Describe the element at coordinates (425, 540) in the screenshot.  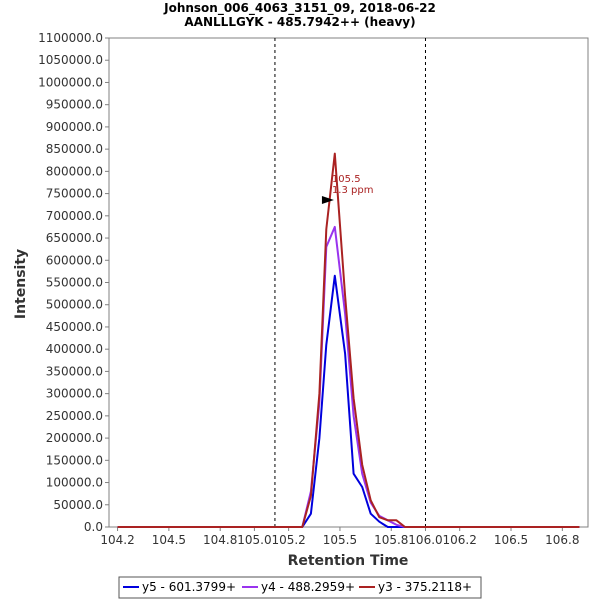
I see `x-tick-label: 106.0` at that location.